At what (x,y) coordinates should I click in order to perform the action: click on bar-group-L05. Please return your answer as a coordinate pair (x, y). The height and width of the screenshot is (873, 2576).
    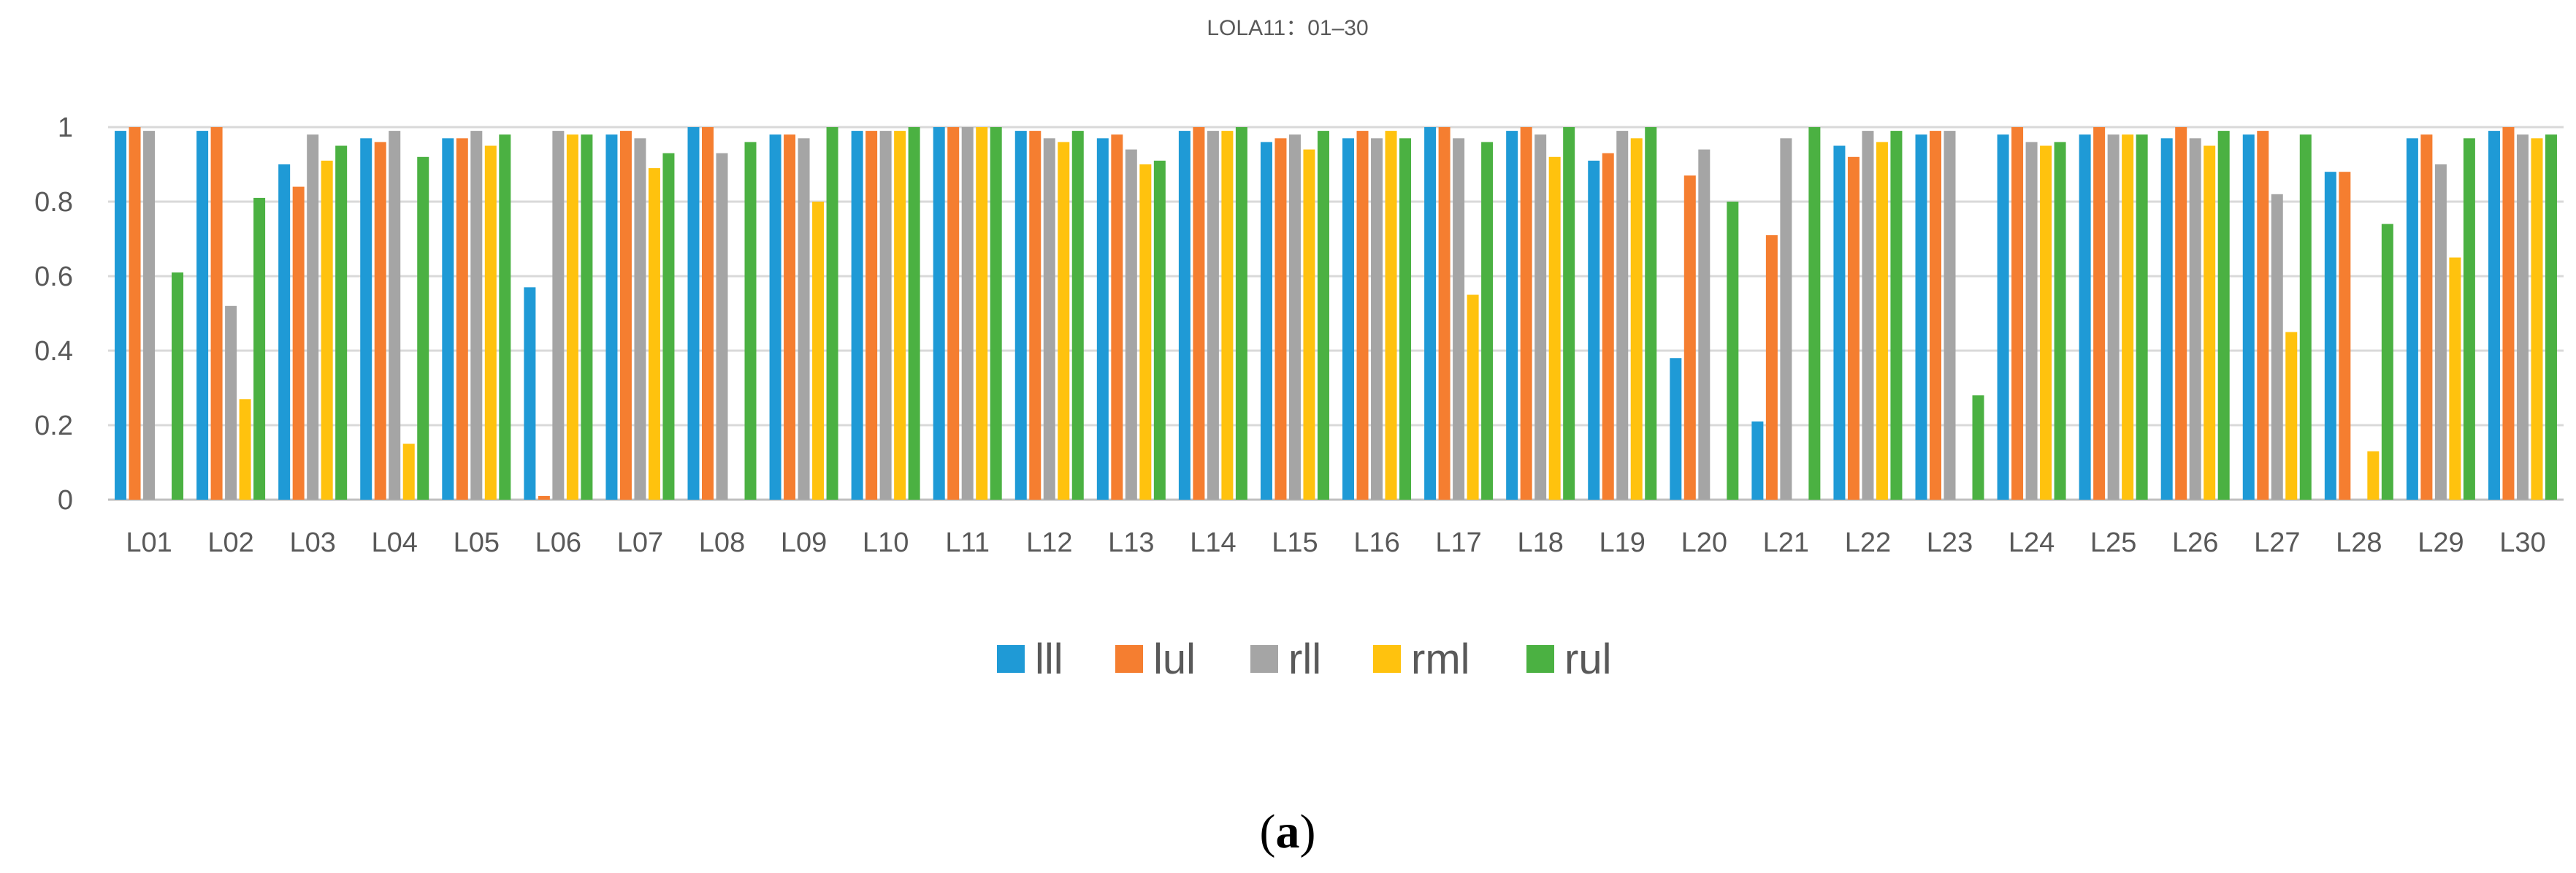
    Looking at the image, I should click on (476, 315).